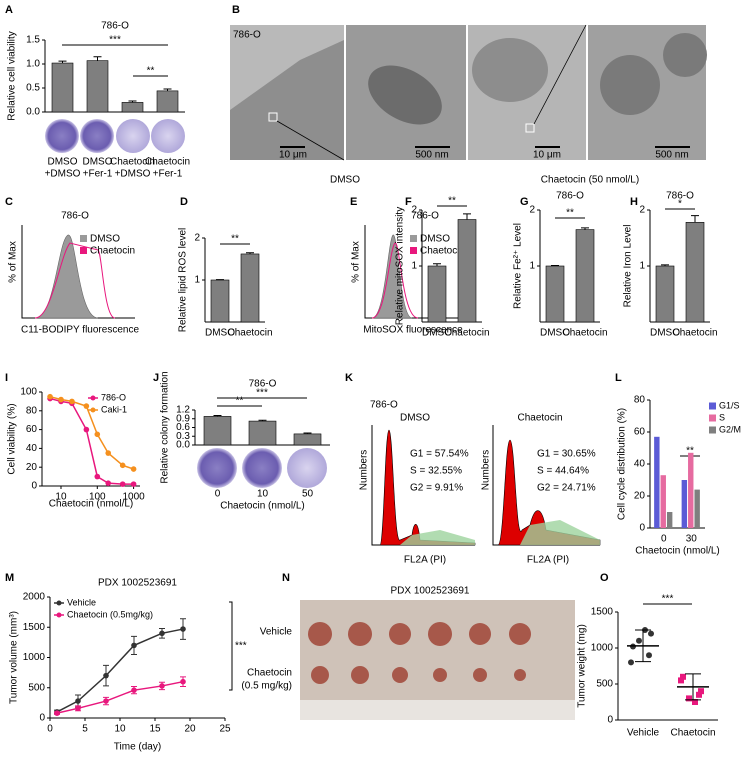 The width and height of the screenshot is (743, 766). Describe the element at coordinates (640, 496) in the screenshot. I see `y-tick-label: 20` at that location.